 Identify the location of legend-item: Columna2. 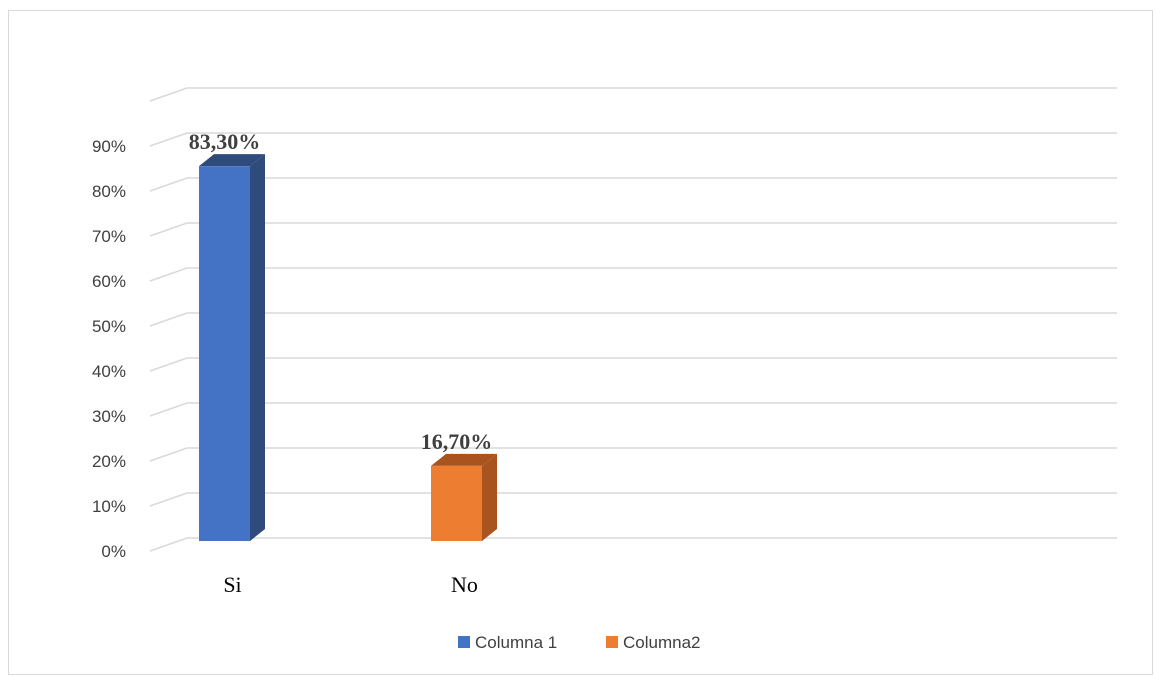
(653, 642).